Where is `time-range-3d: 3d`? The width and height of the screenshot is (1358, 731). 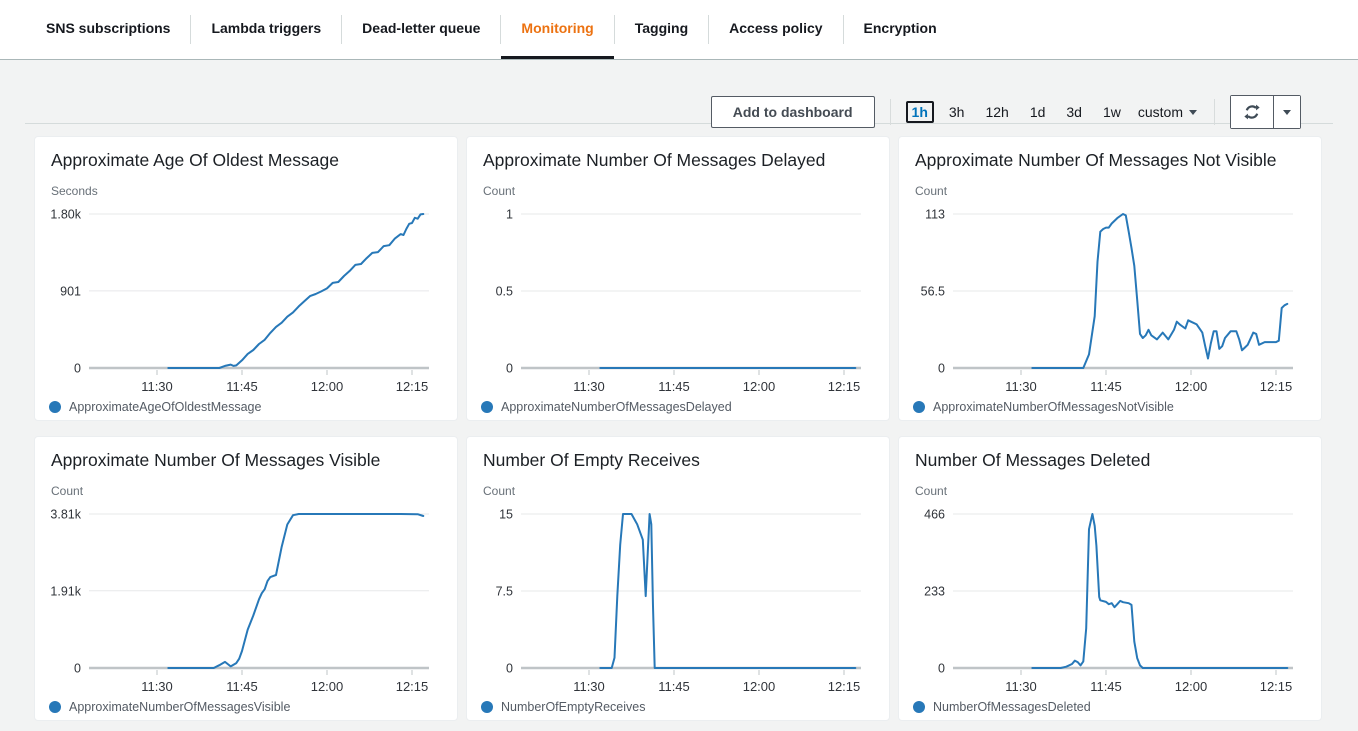 time-range-3d: 3d is located at coordinates (1074, 112).